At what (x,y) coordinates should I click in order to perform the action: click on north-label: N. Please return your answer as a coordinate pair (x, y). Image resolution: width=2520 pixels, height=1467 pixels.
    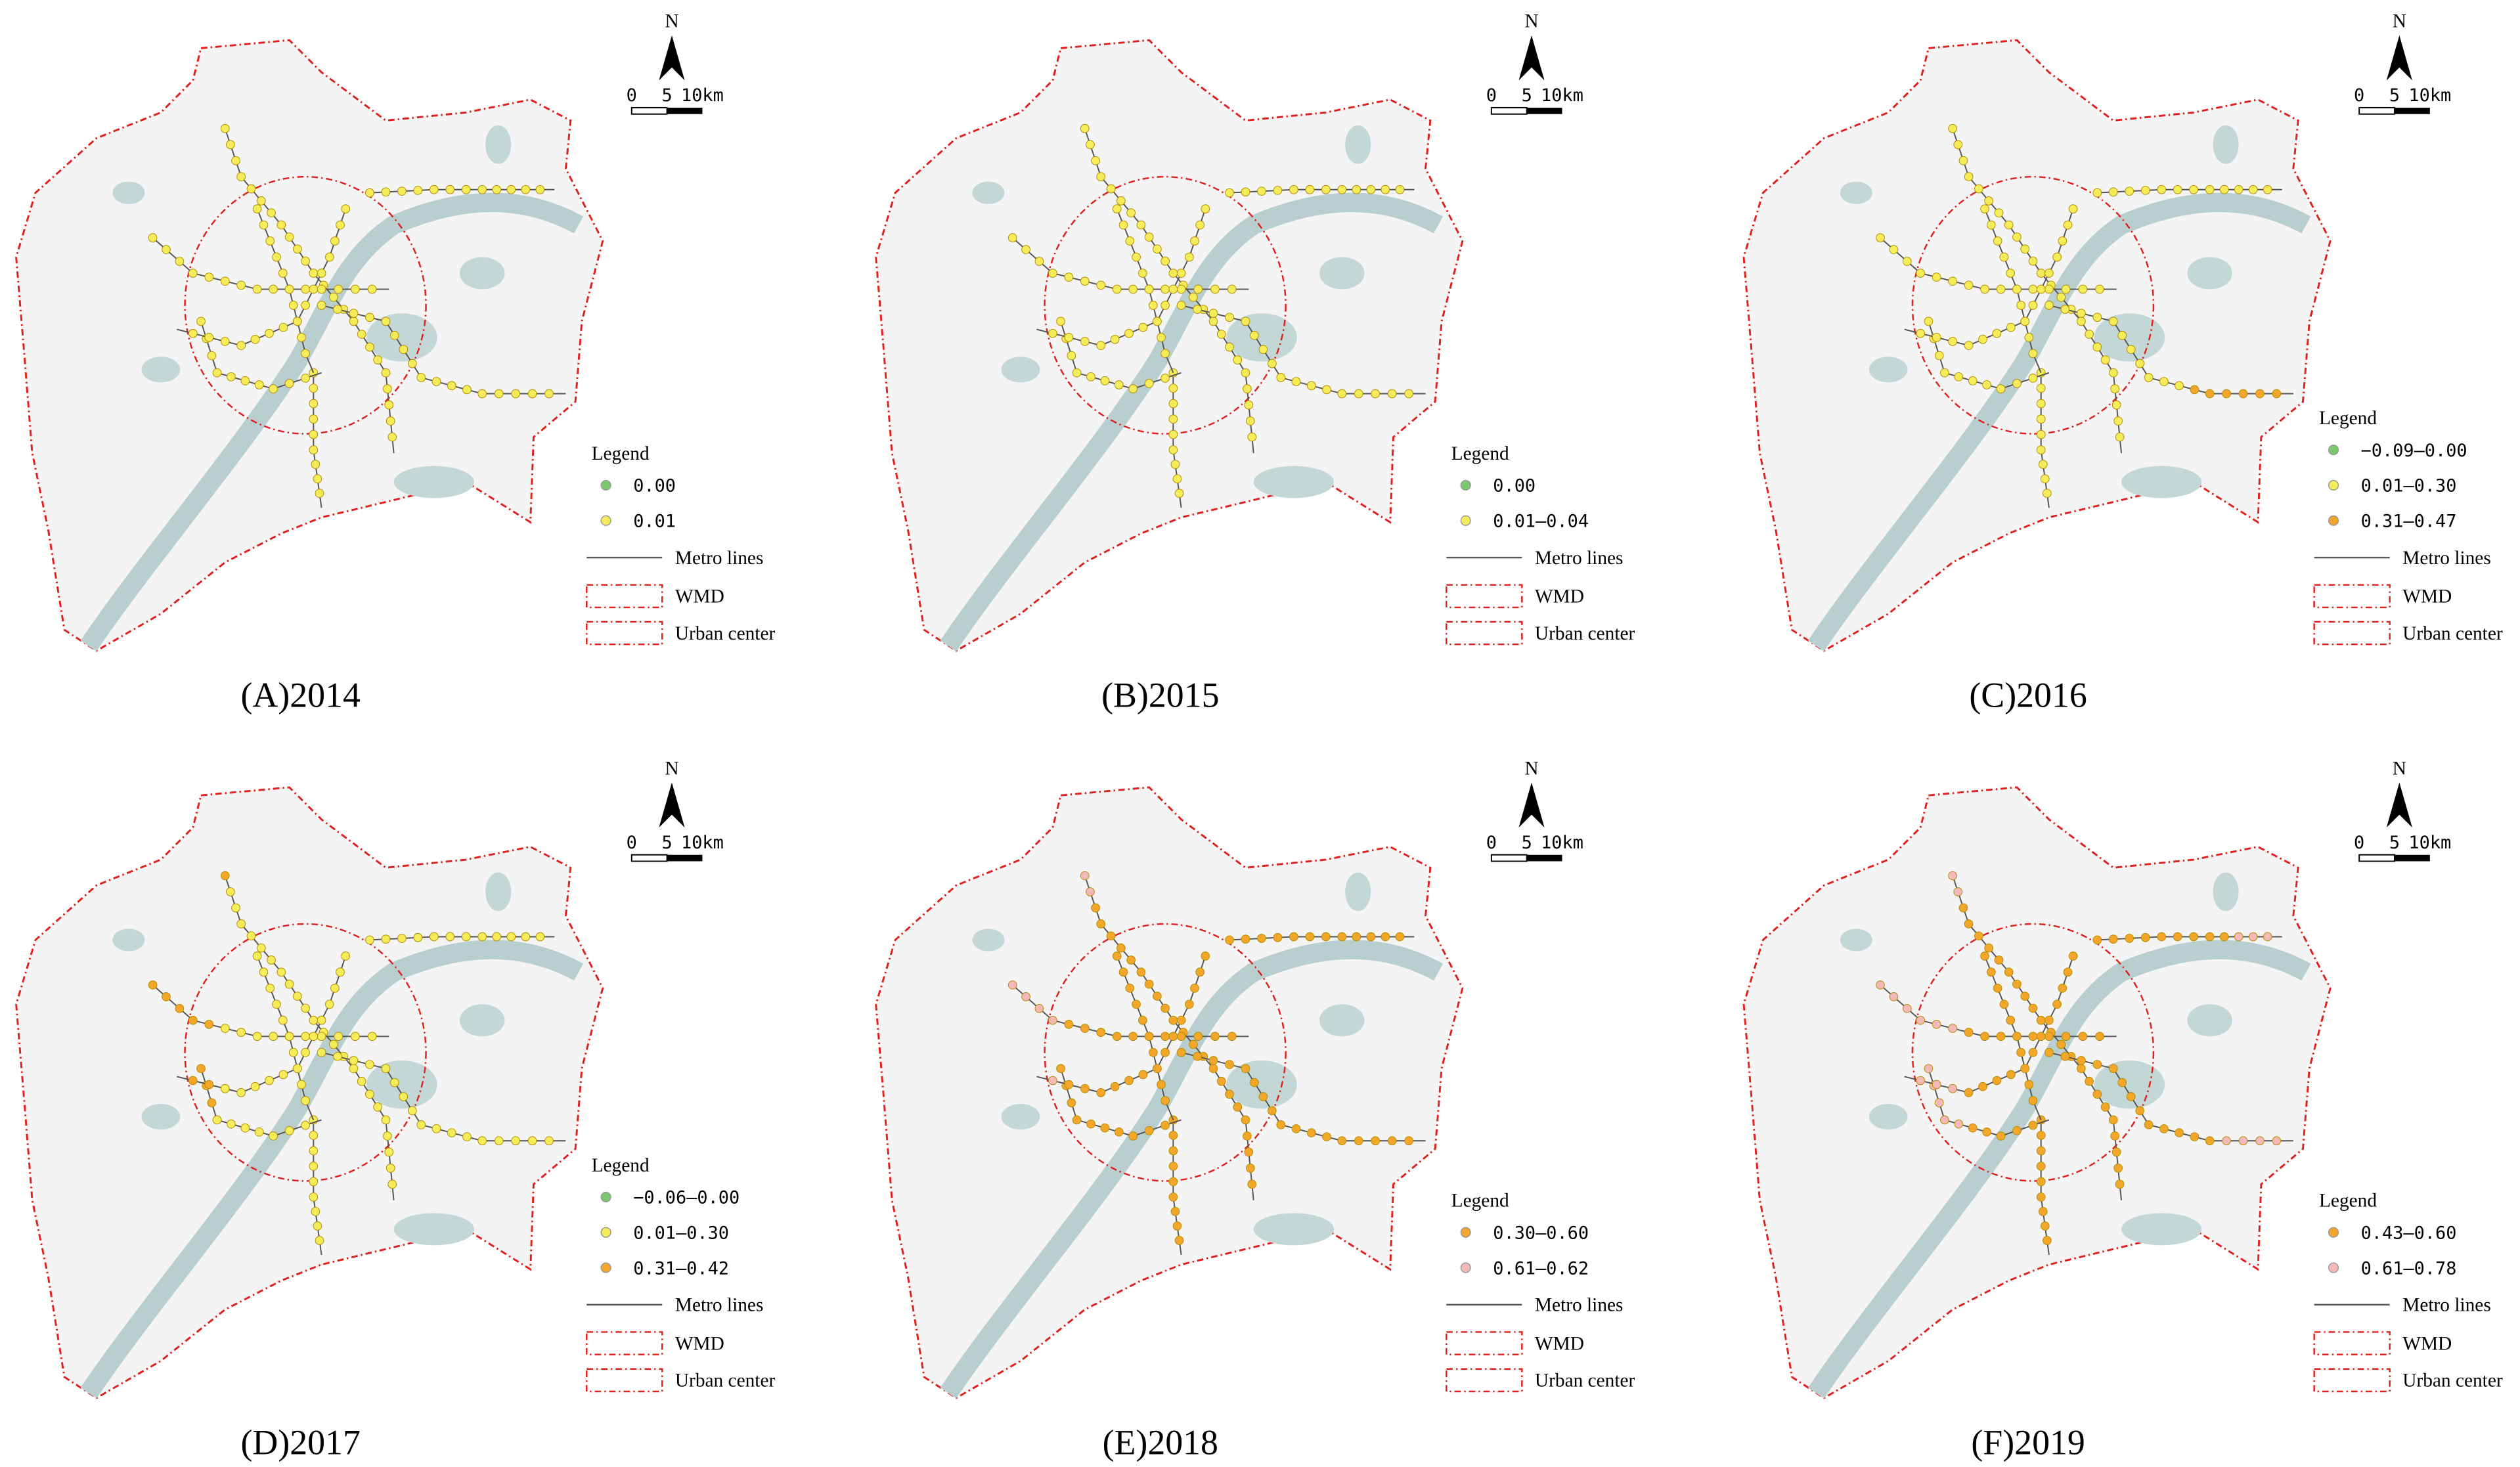
    Looking at the image, I should click on (2399, 21).